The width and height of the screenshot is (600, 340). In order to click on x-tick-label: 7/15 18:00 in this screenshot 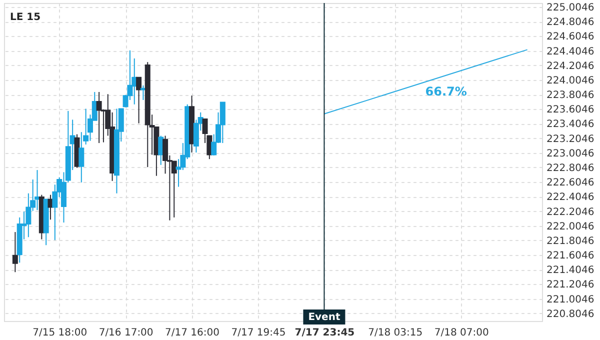, I will do `click(60, 333)`.